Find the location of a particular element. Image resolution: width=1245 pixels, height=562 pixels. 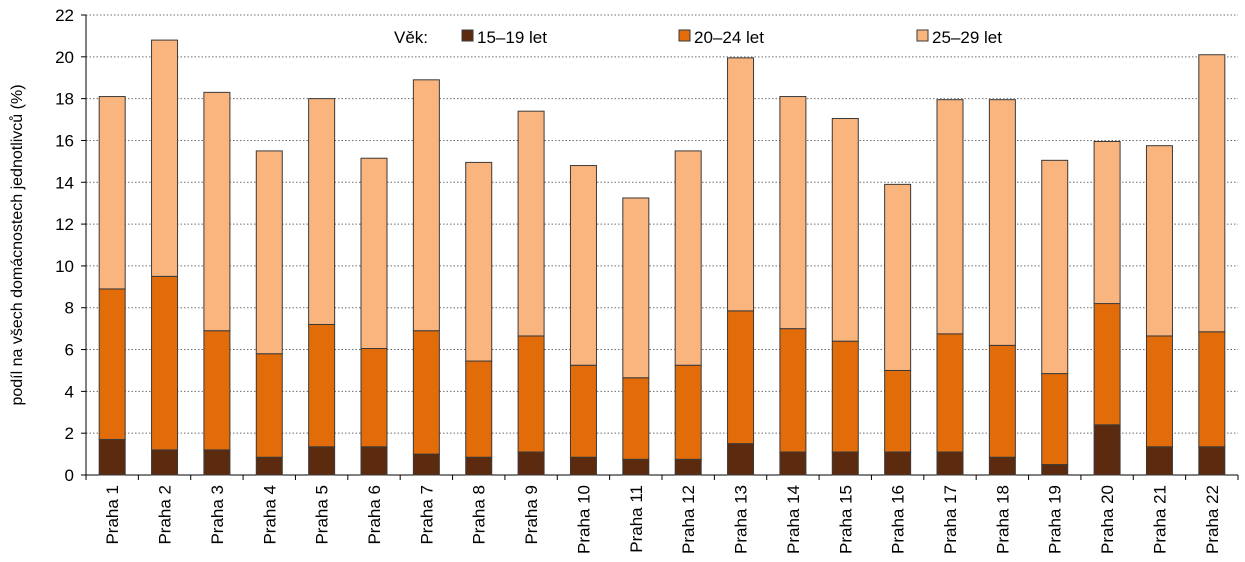

legend-label: 20–24 let is located at coordinates (729, 37).